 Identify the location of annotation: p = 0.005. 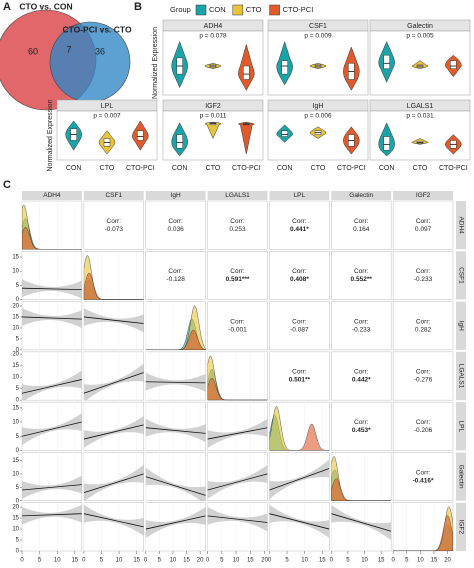
(420, 36).